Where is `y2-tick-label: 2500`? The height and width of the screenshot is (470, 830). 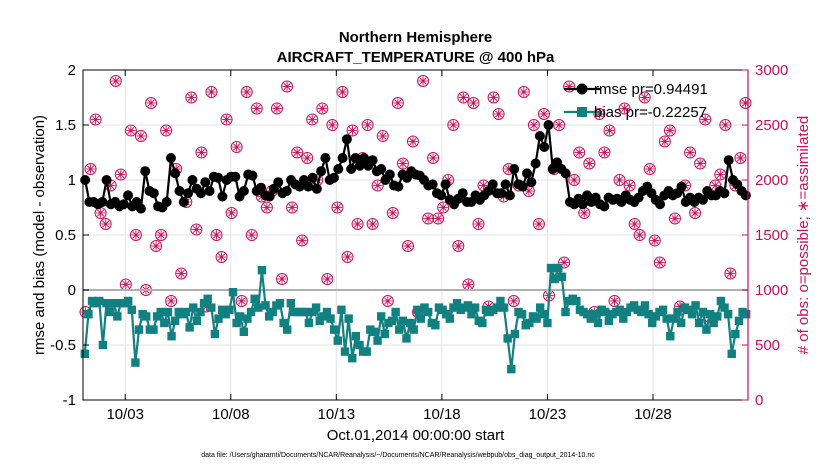 y2-tick-label: 2500 is located at coordinates (771, 125).